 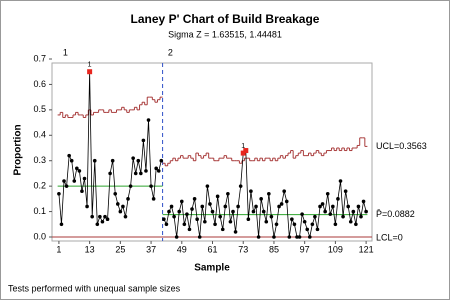 I want to click on stage-label: 1, so click(x=65, y=52).